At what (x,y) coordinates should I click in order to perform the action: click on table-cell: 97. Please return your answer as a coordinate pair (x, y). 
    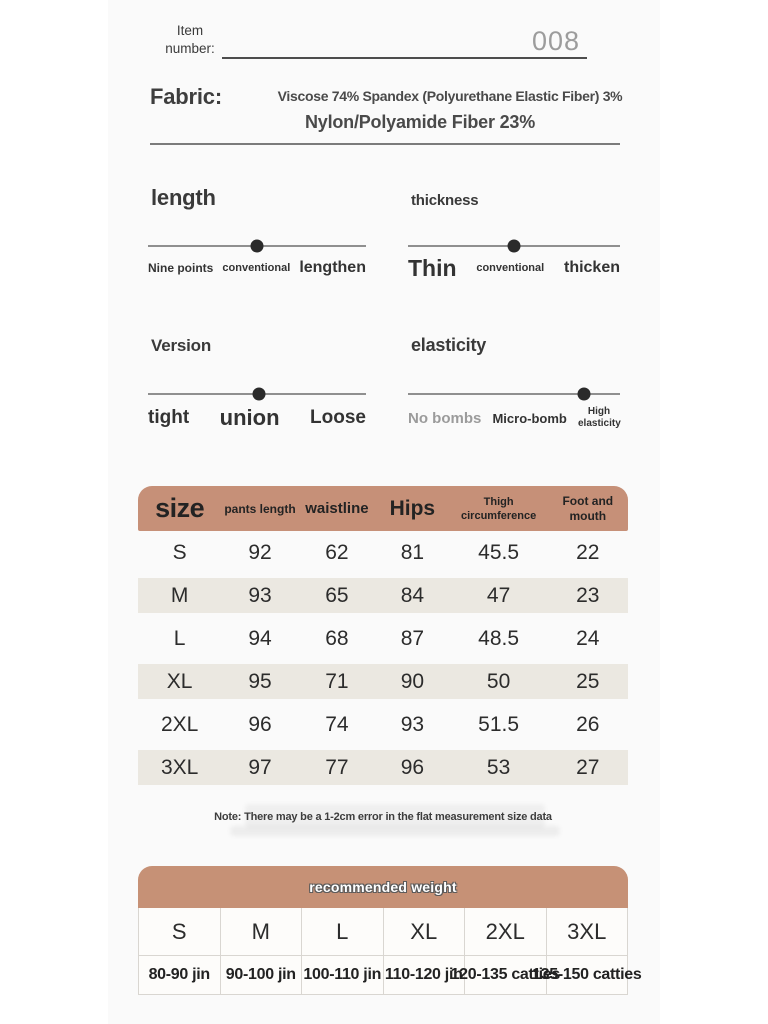
    Looking at the image, I should click on (260, 767).